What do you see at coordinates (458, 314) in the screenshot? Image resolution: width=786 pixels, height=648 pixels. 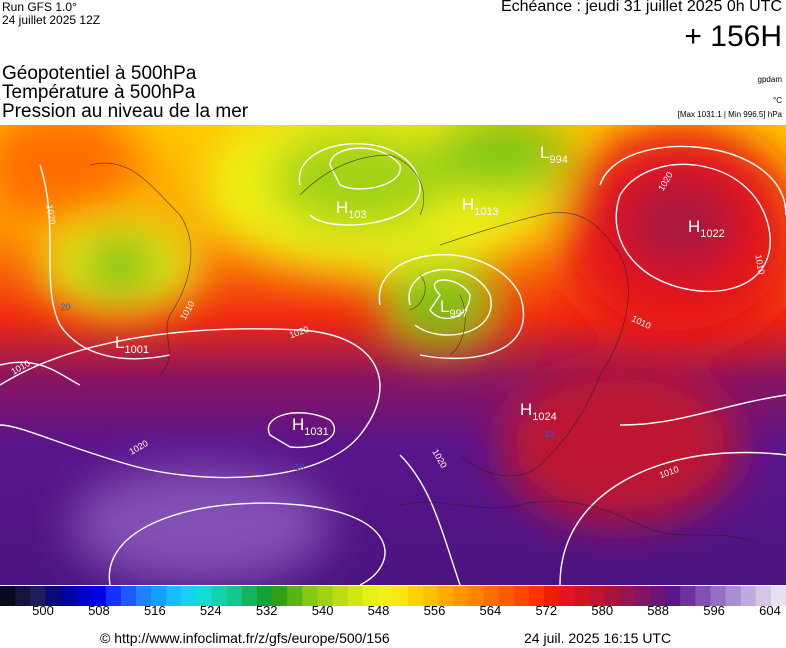 I see `center-value: 997` at bounding box center [458, 314].